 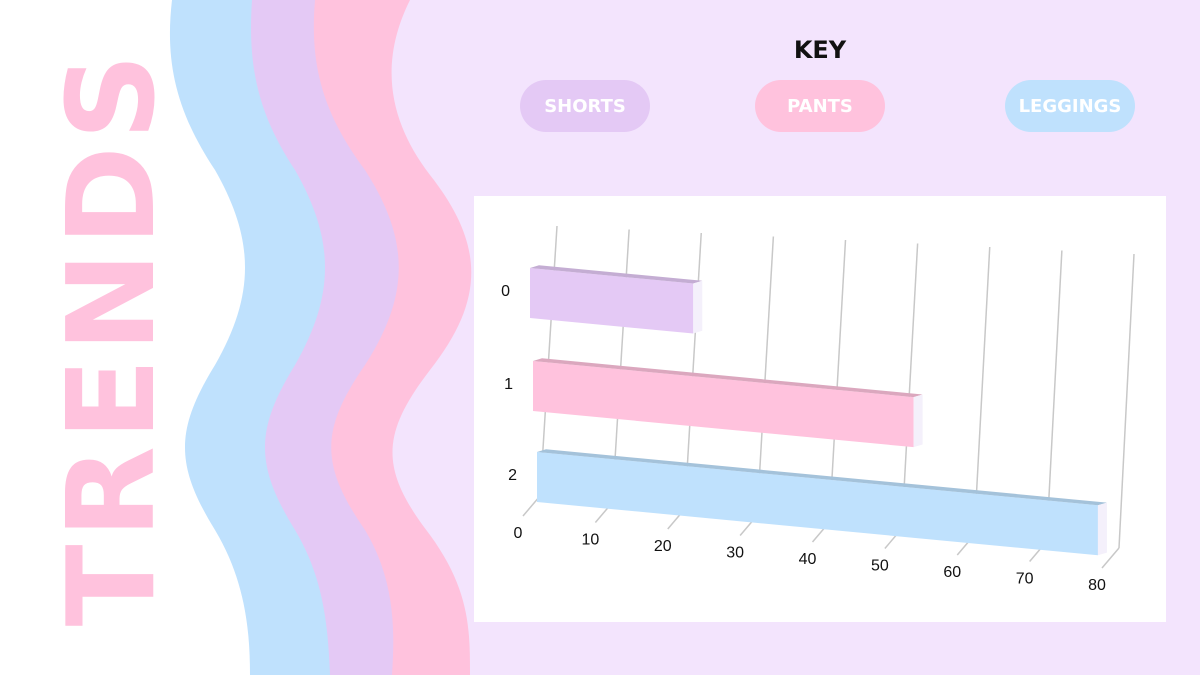 What do you see at coordinates (585, 106) in the screenshot?
I see `key-shorts-pill: SHORTS` at bounding box center [585, 106].